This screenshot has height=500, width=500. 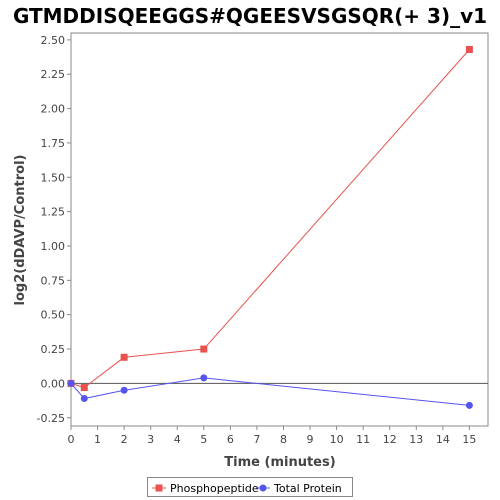 What do you see at coordinates (307, 488) in the screenshot?
I see `legend-label: Total Protein` at bounding box center [307, 488].